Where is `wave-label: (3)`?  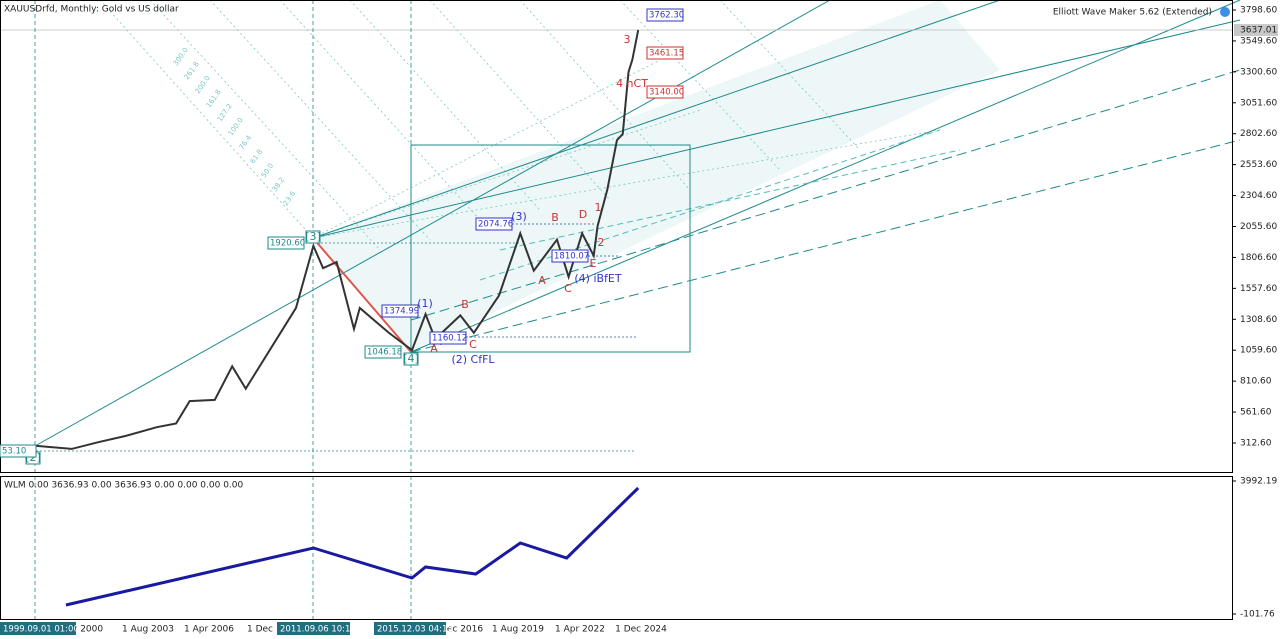 wave-label: (3) is located at coordinates (519, 216).